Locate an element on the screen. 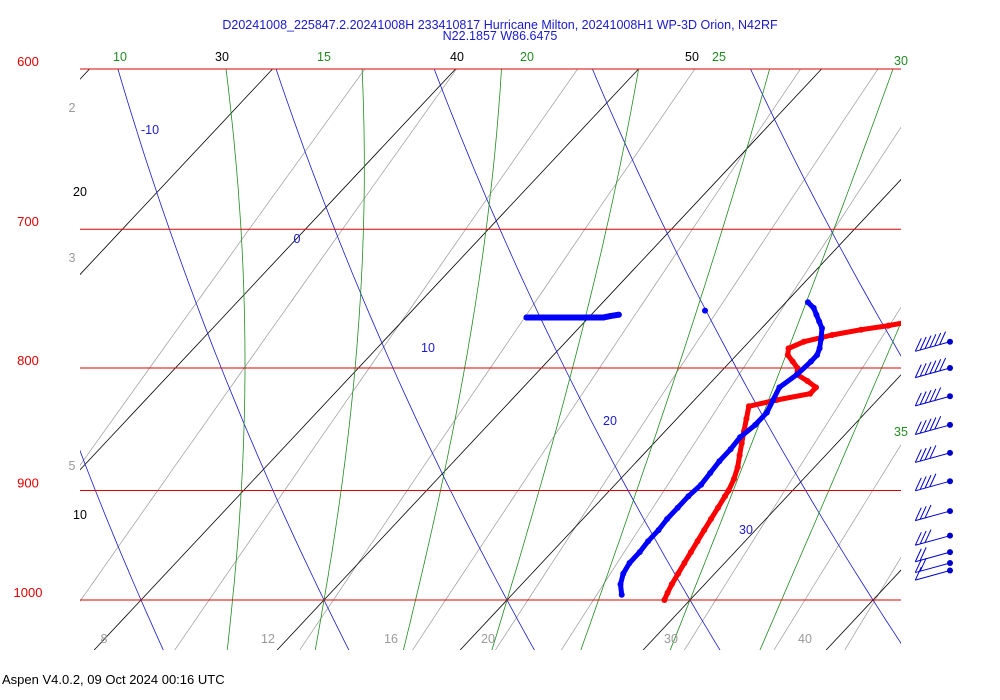 This screenshot has height=700, width=1000. isotherm-label: 40 is located at coordinates (457, 57).